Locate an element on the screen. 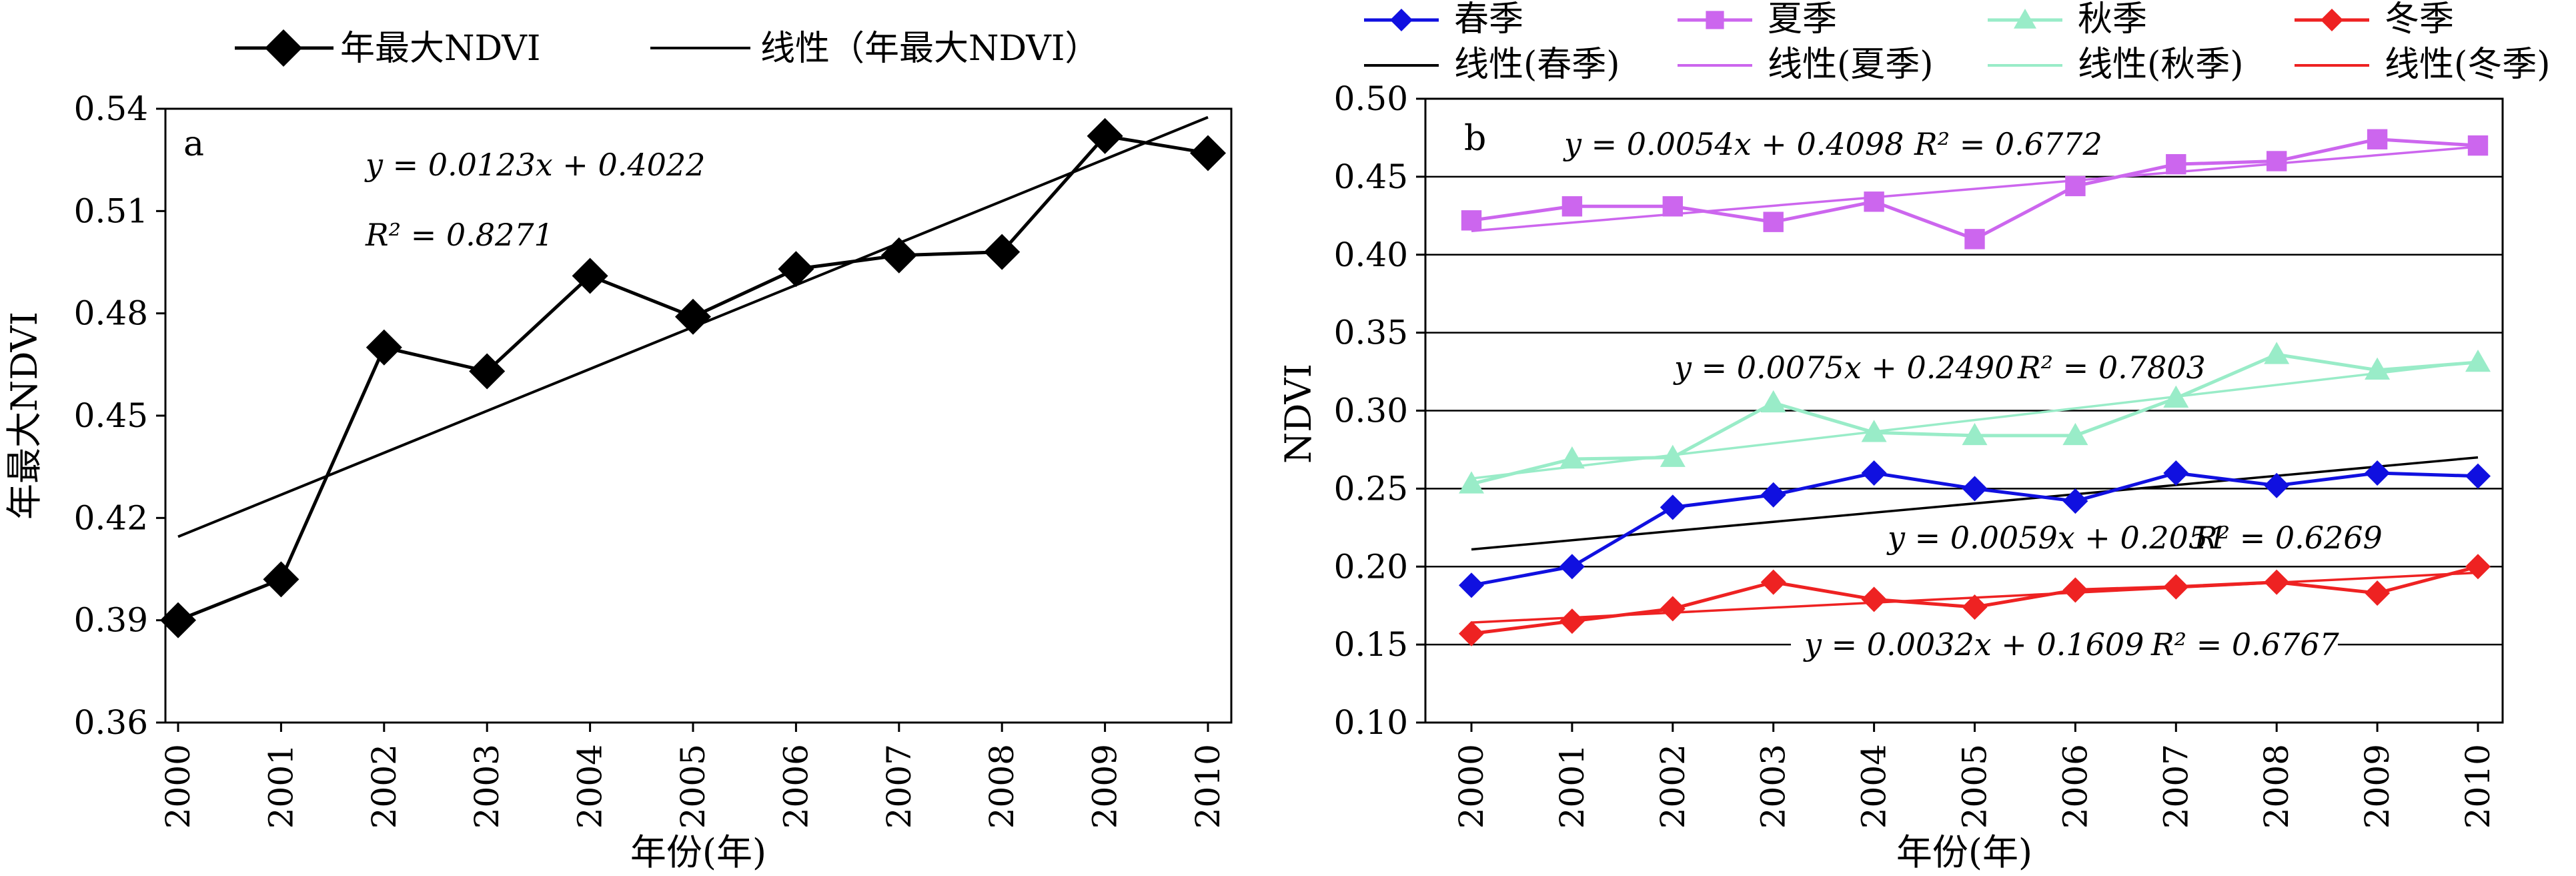 The height and width of the screenshot is (876, 2576). legend-trend-label-b: 线性(夏季) is located at coordinates (1851, 65).